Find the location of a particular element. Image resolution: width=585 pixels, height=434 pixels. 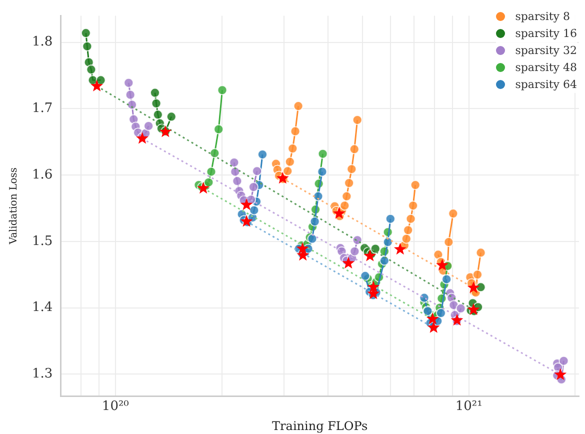

x-tick-label: 10²¹ is located at coordinates (468, 406).